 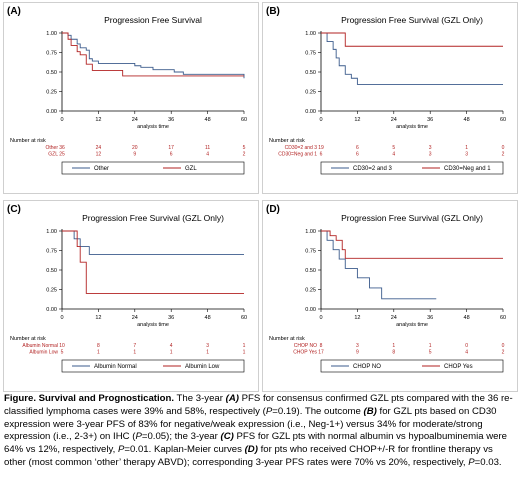 What do you see at coordinates (393, 353) in the screenshot?
I see `risk-value: 8` at bounding box center [393, 353].